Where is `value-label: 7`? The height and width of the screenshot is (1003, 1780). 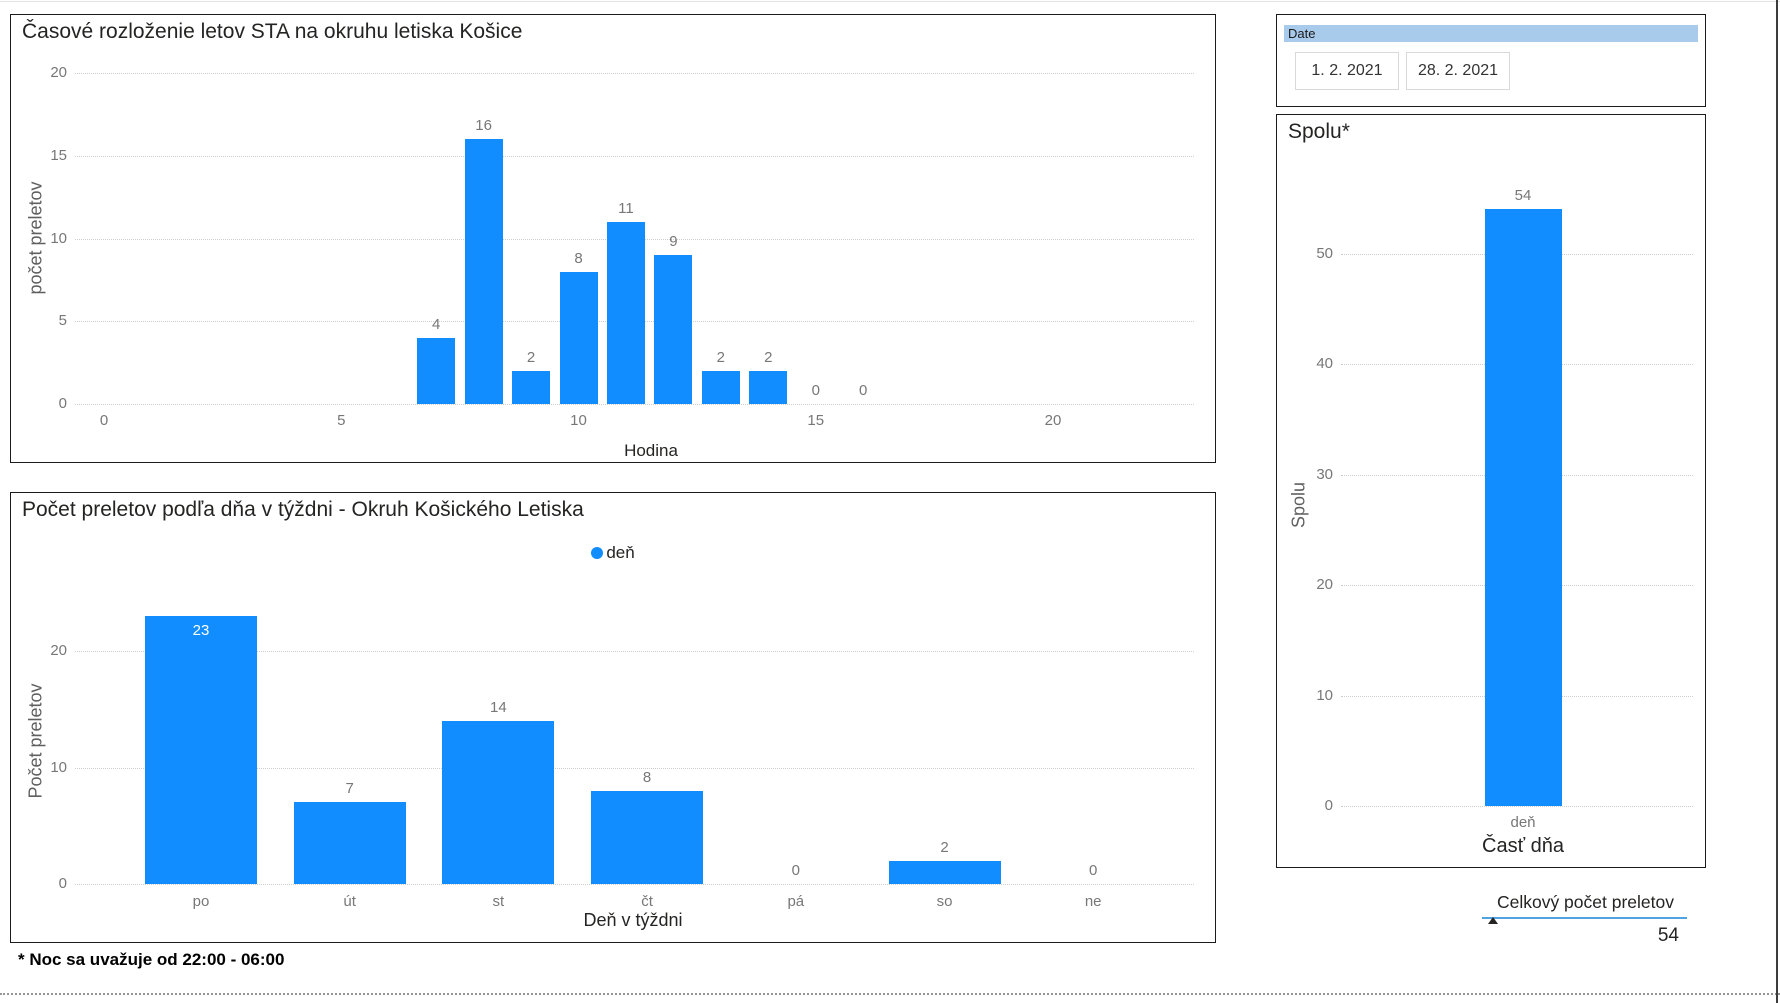
value-label: 7 is located at coordinates (349, 788).